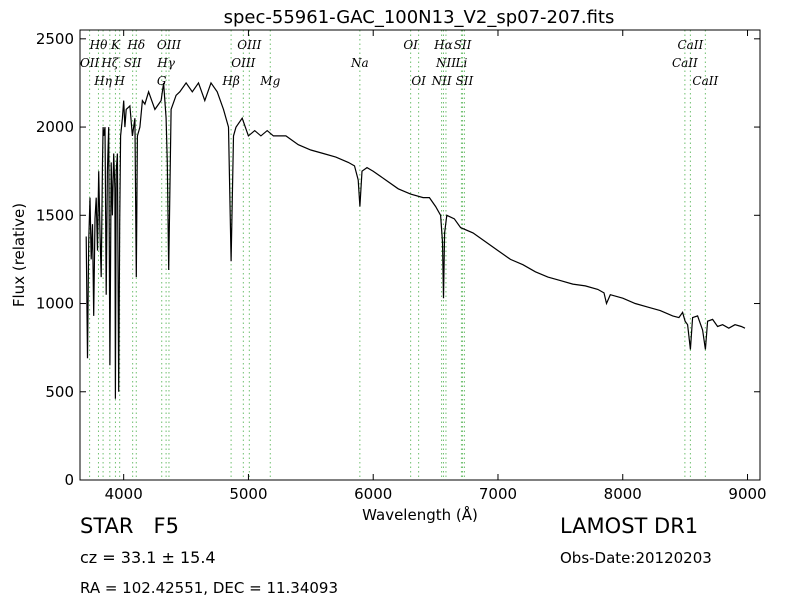 The height and width of the screenshot is (600, 800). I want to click on line-label: Mg, so click(269, 81).